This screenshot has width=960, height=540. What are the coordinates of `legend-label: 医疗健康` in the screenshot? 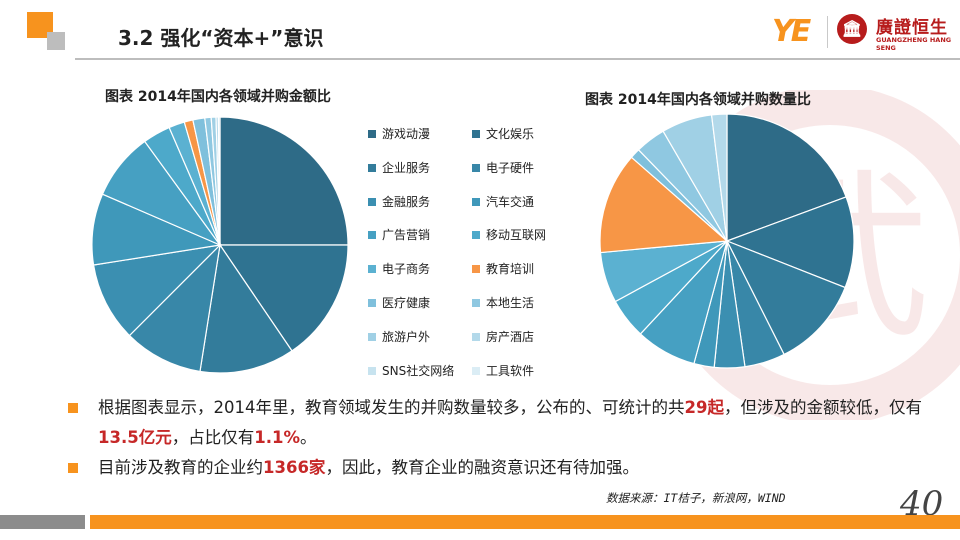 It's located at (406, 303).